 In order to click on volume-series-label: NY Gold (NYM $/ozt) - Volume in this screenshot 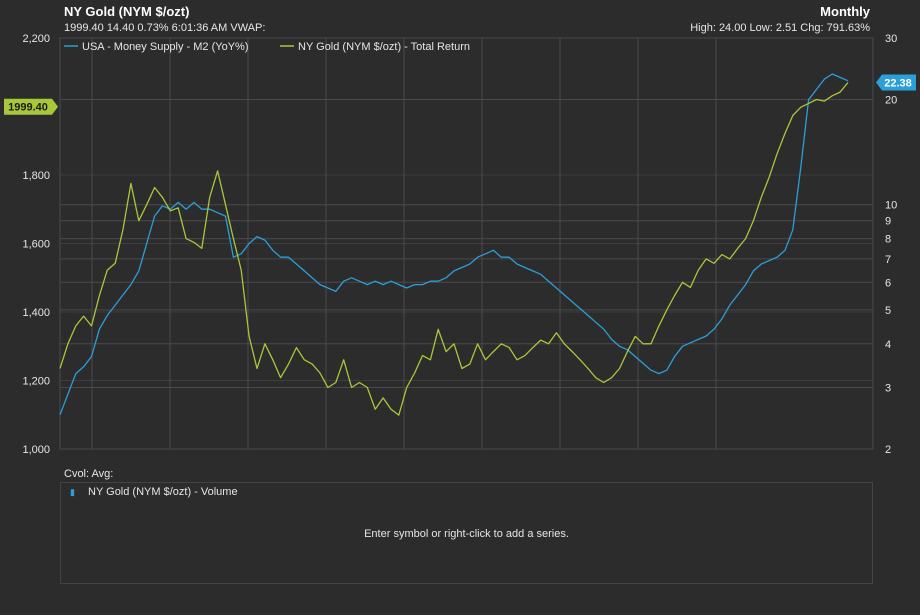, I will do `click(163, 492)`.